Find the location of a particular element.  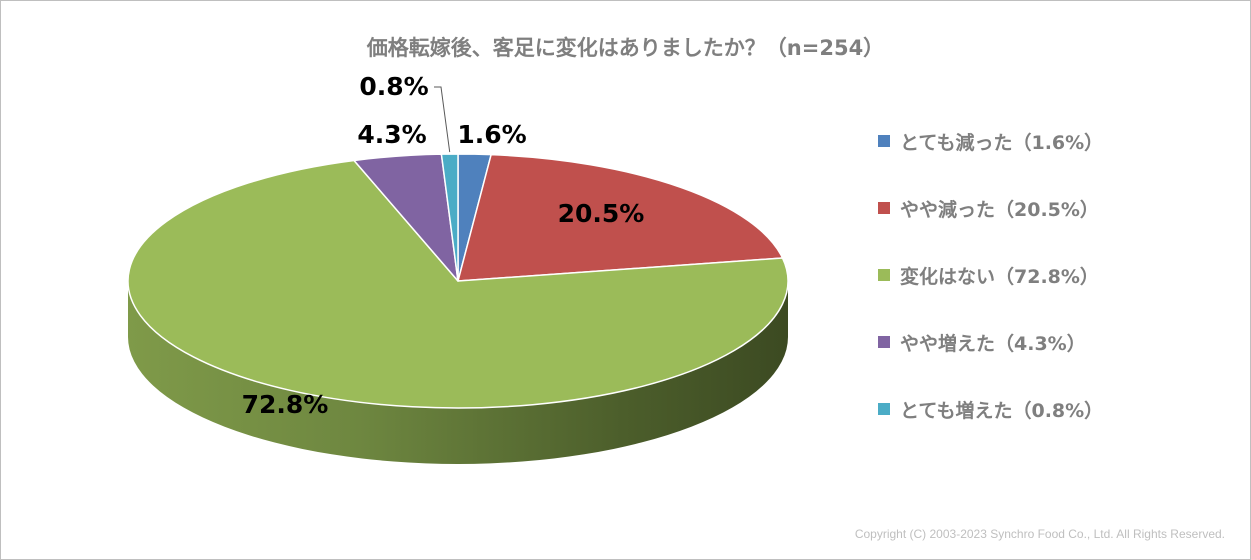

legend-label: やや減った（20.5%） is located at coordinates (999, 210).